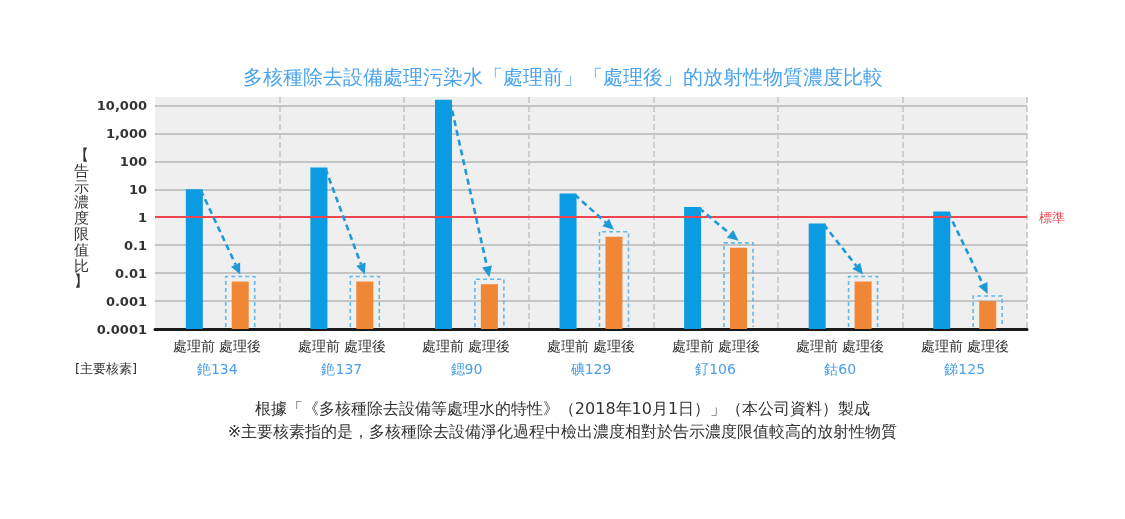  What do you see at coordinates (121, 329) in the screenshot?
I see `y-tick-label: 0.0001` at bounding box center [121, 329].